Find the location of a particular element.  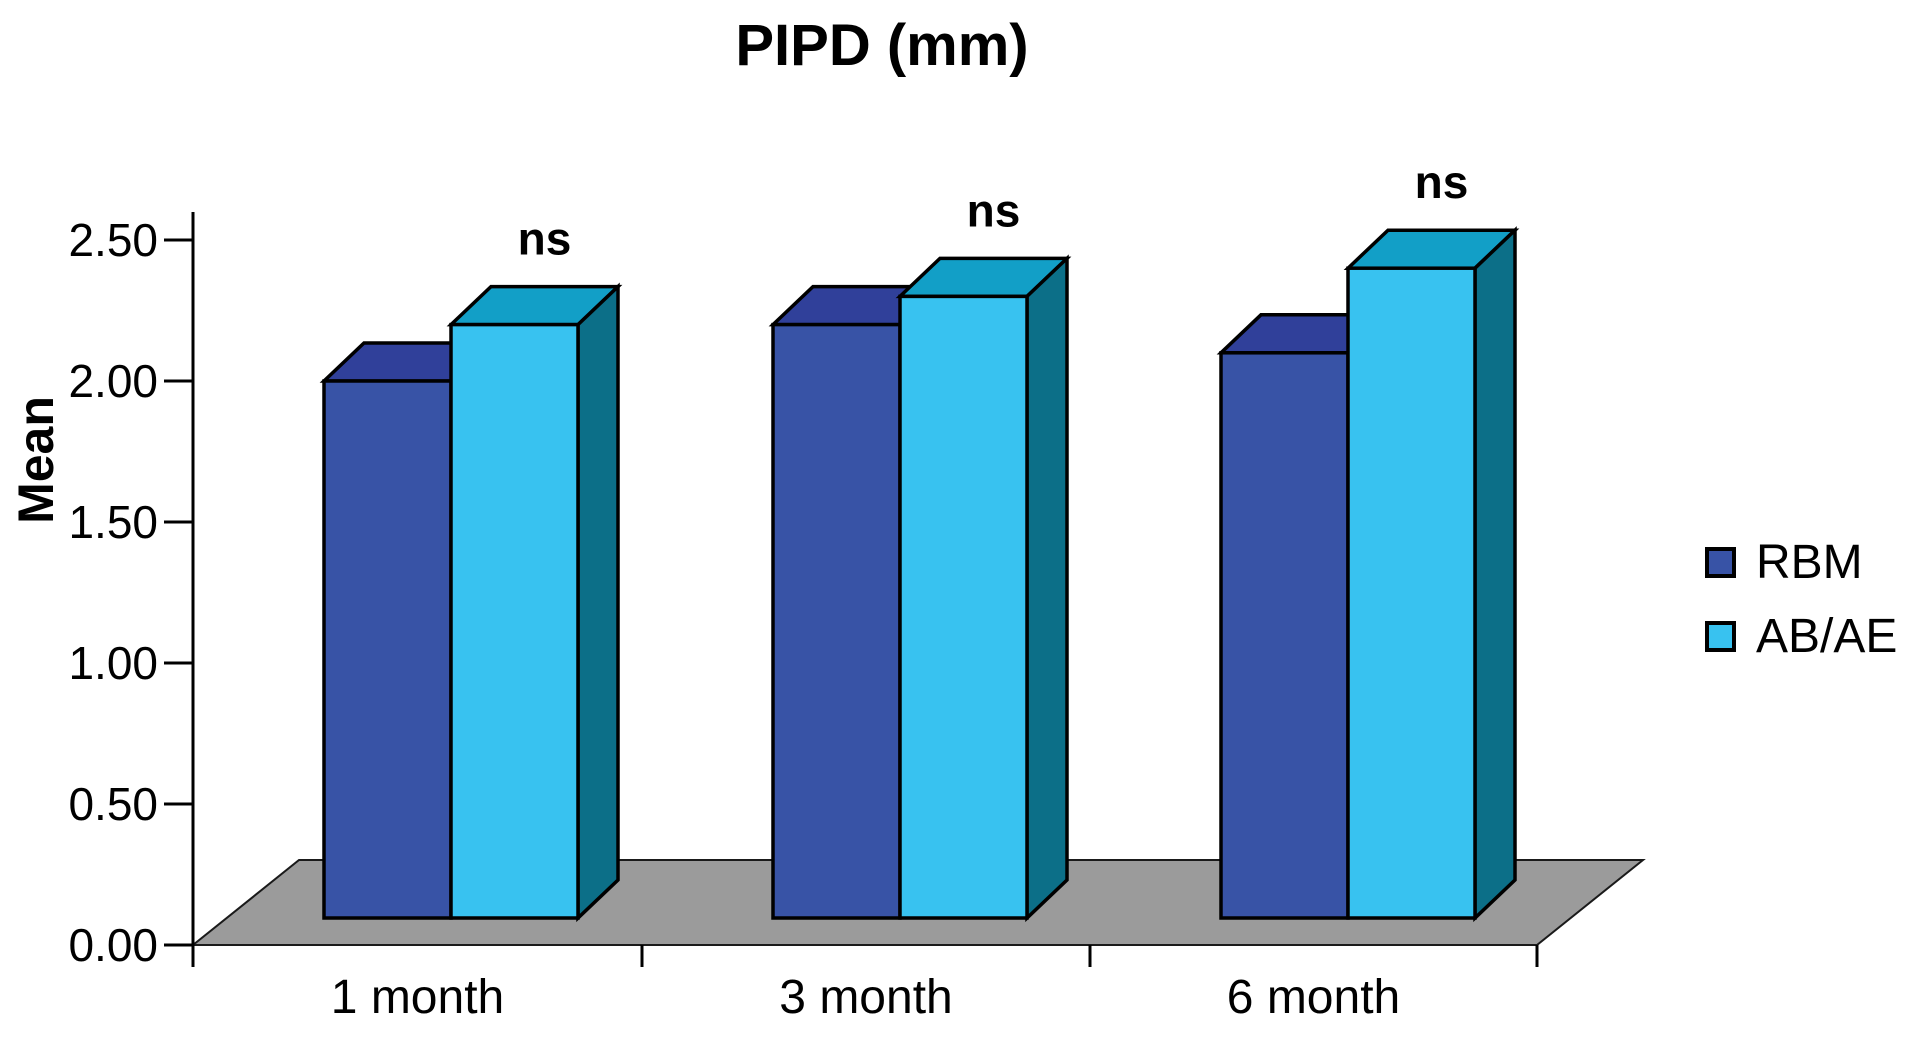

legend-item-rbm: RBM is located at coordinates (1801, 562).